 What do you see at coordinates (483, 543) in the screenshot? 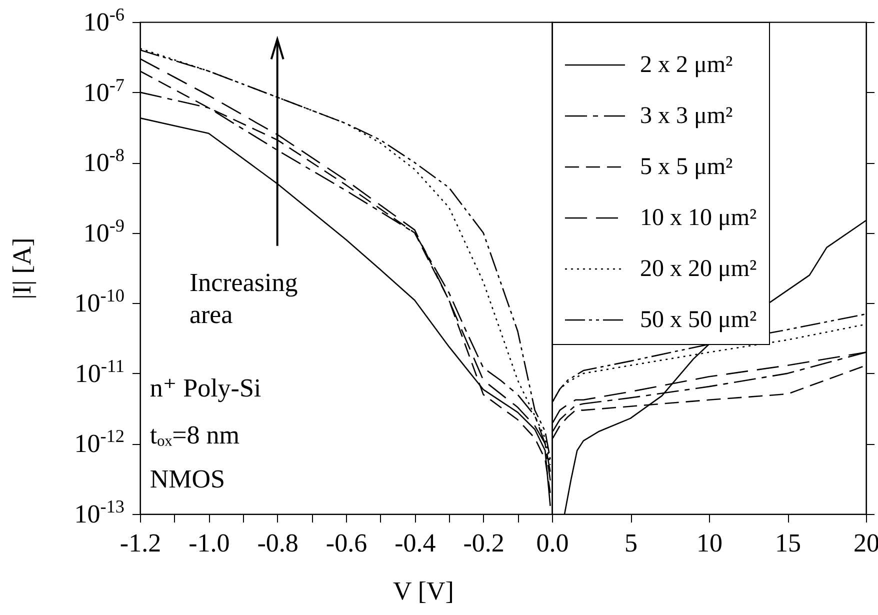
I see `x-tick-label: -0.2` at bounding box center [483, 543].